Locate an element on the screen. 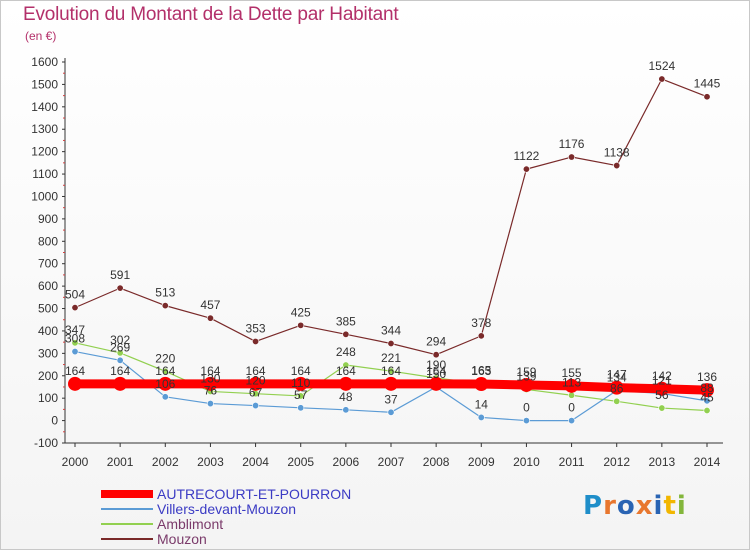 The height and width of the screenshot is (550, 750). data-label: 221 is located at coordinates (391, 358).